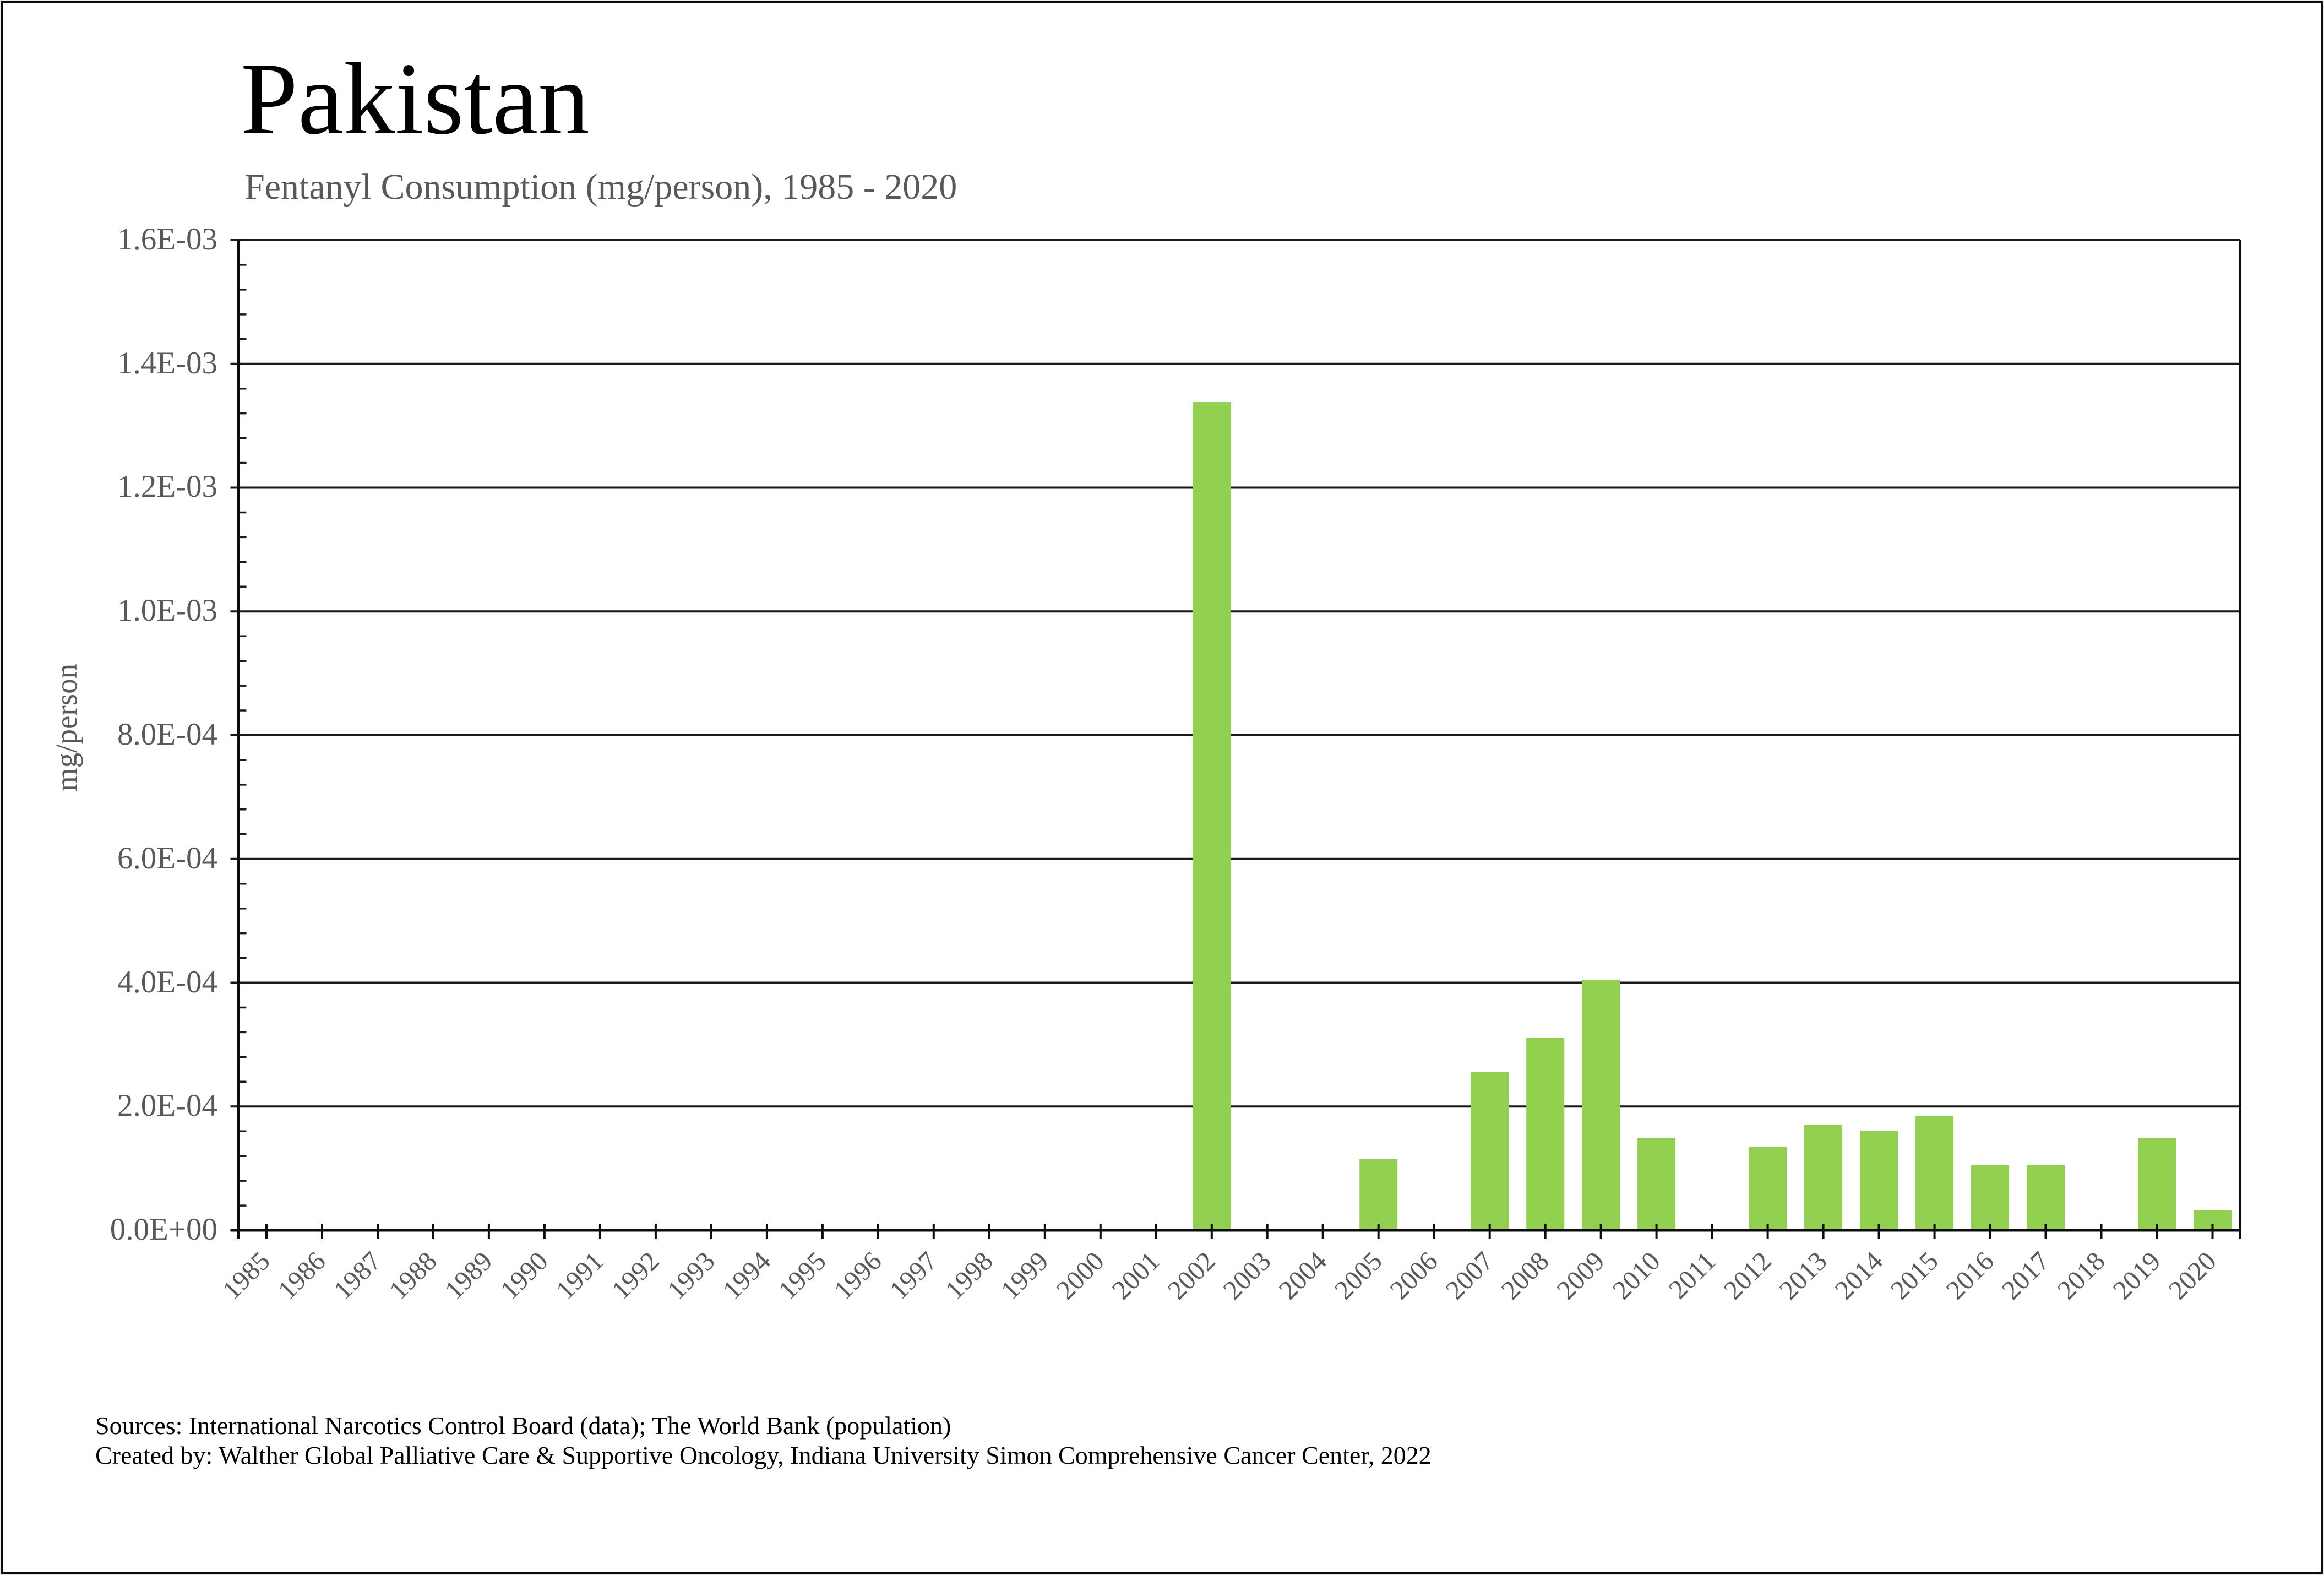 Image resolution: width=2324 pixels, height=1575 pixels. What do you see at coordinates (416, 99) in the screenshot?
I see `svg-text: Pakistan` at bounding box center [416, 99].